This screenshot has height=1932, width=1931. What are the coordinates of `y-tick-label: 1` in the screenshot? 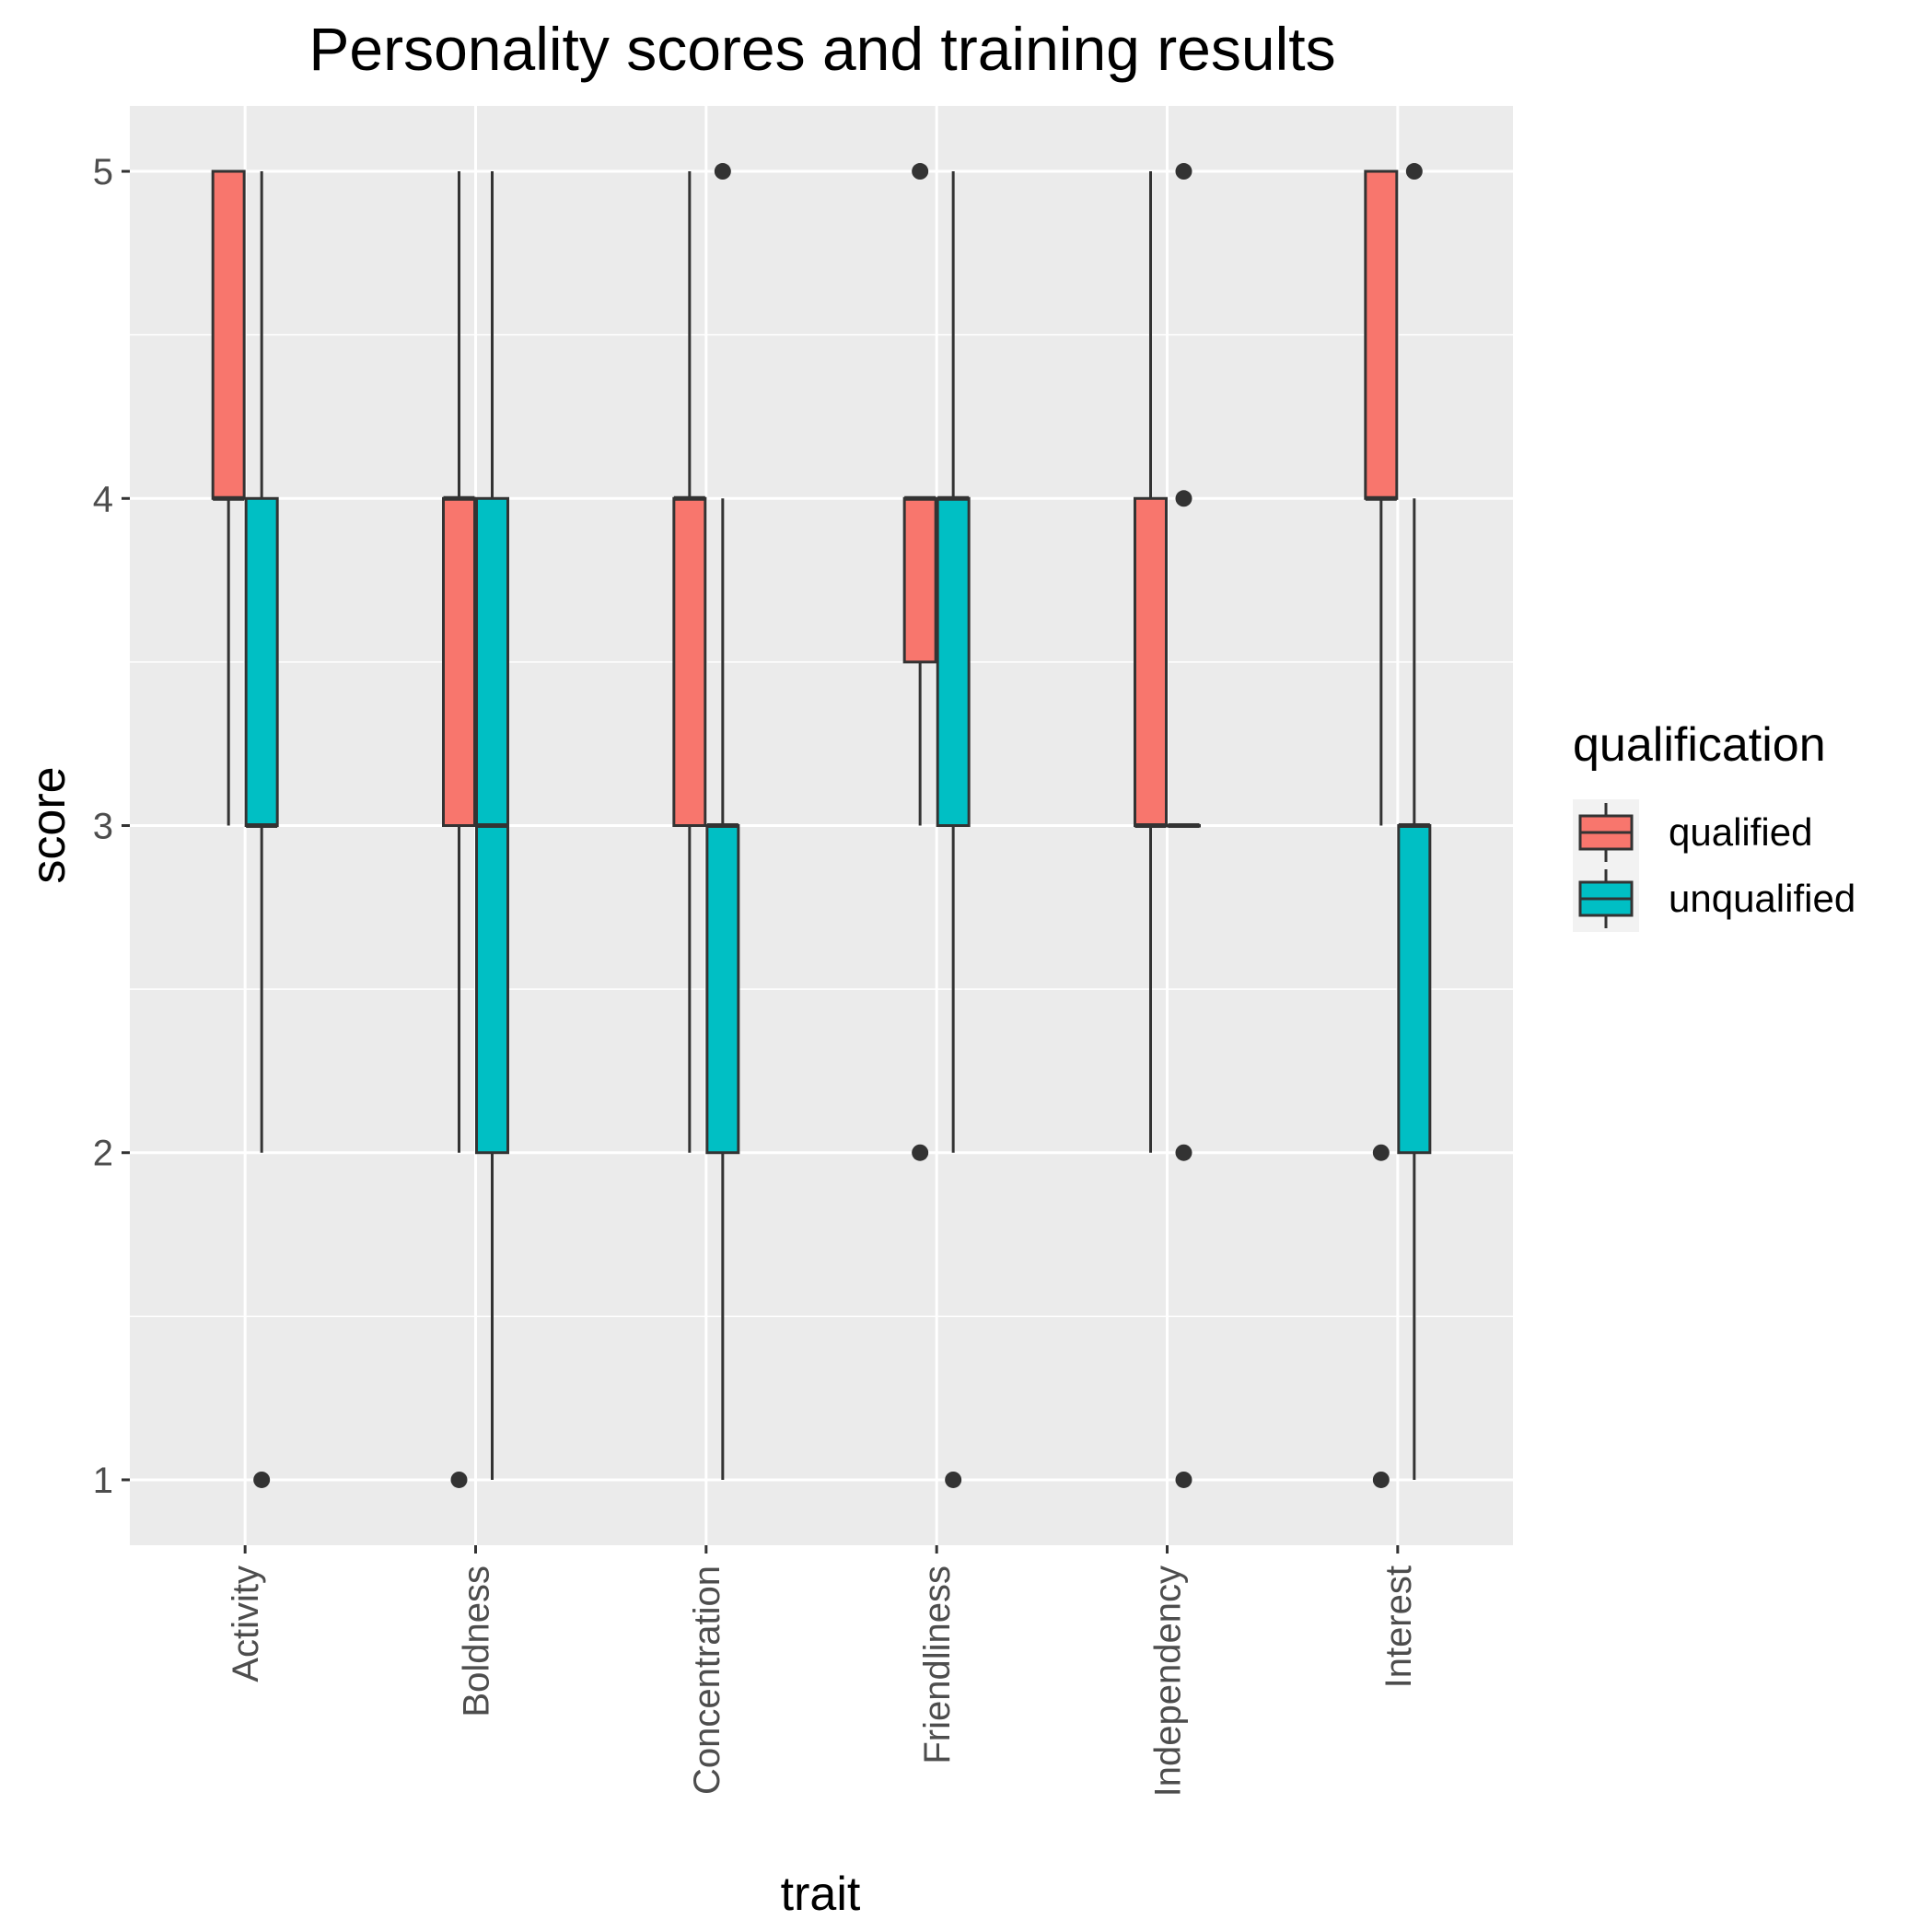 It's located at (103, 1481).